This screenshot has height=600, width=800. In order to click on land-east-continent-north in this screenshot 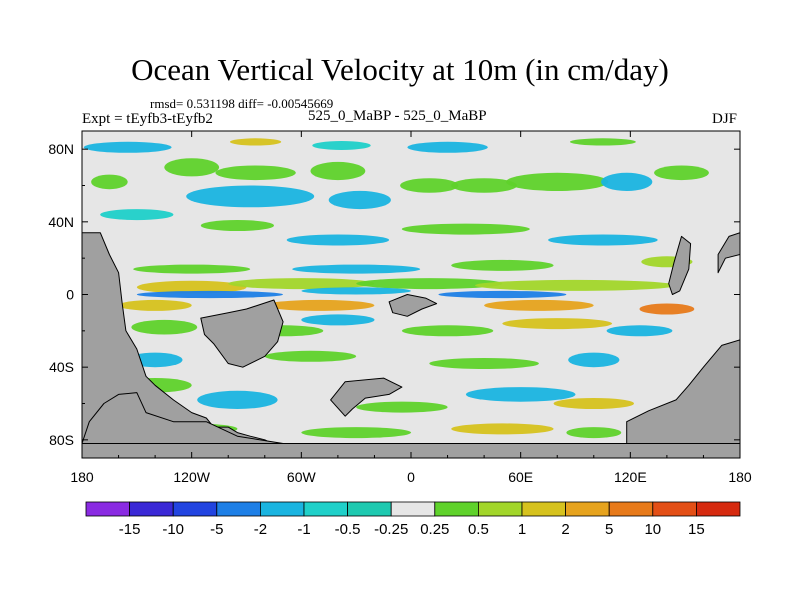, I will do `click(728, 253)`.